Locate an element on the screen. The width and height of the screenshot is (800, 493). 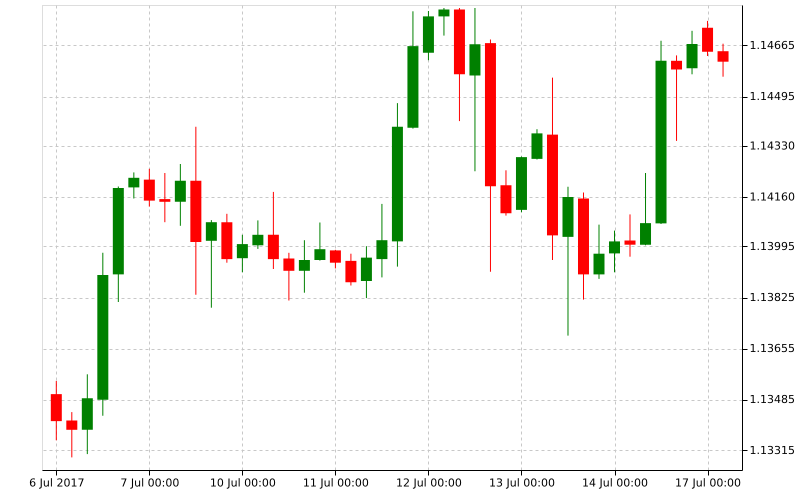
y-tick-label: 1.14495 is located at coordinates (772, 96).